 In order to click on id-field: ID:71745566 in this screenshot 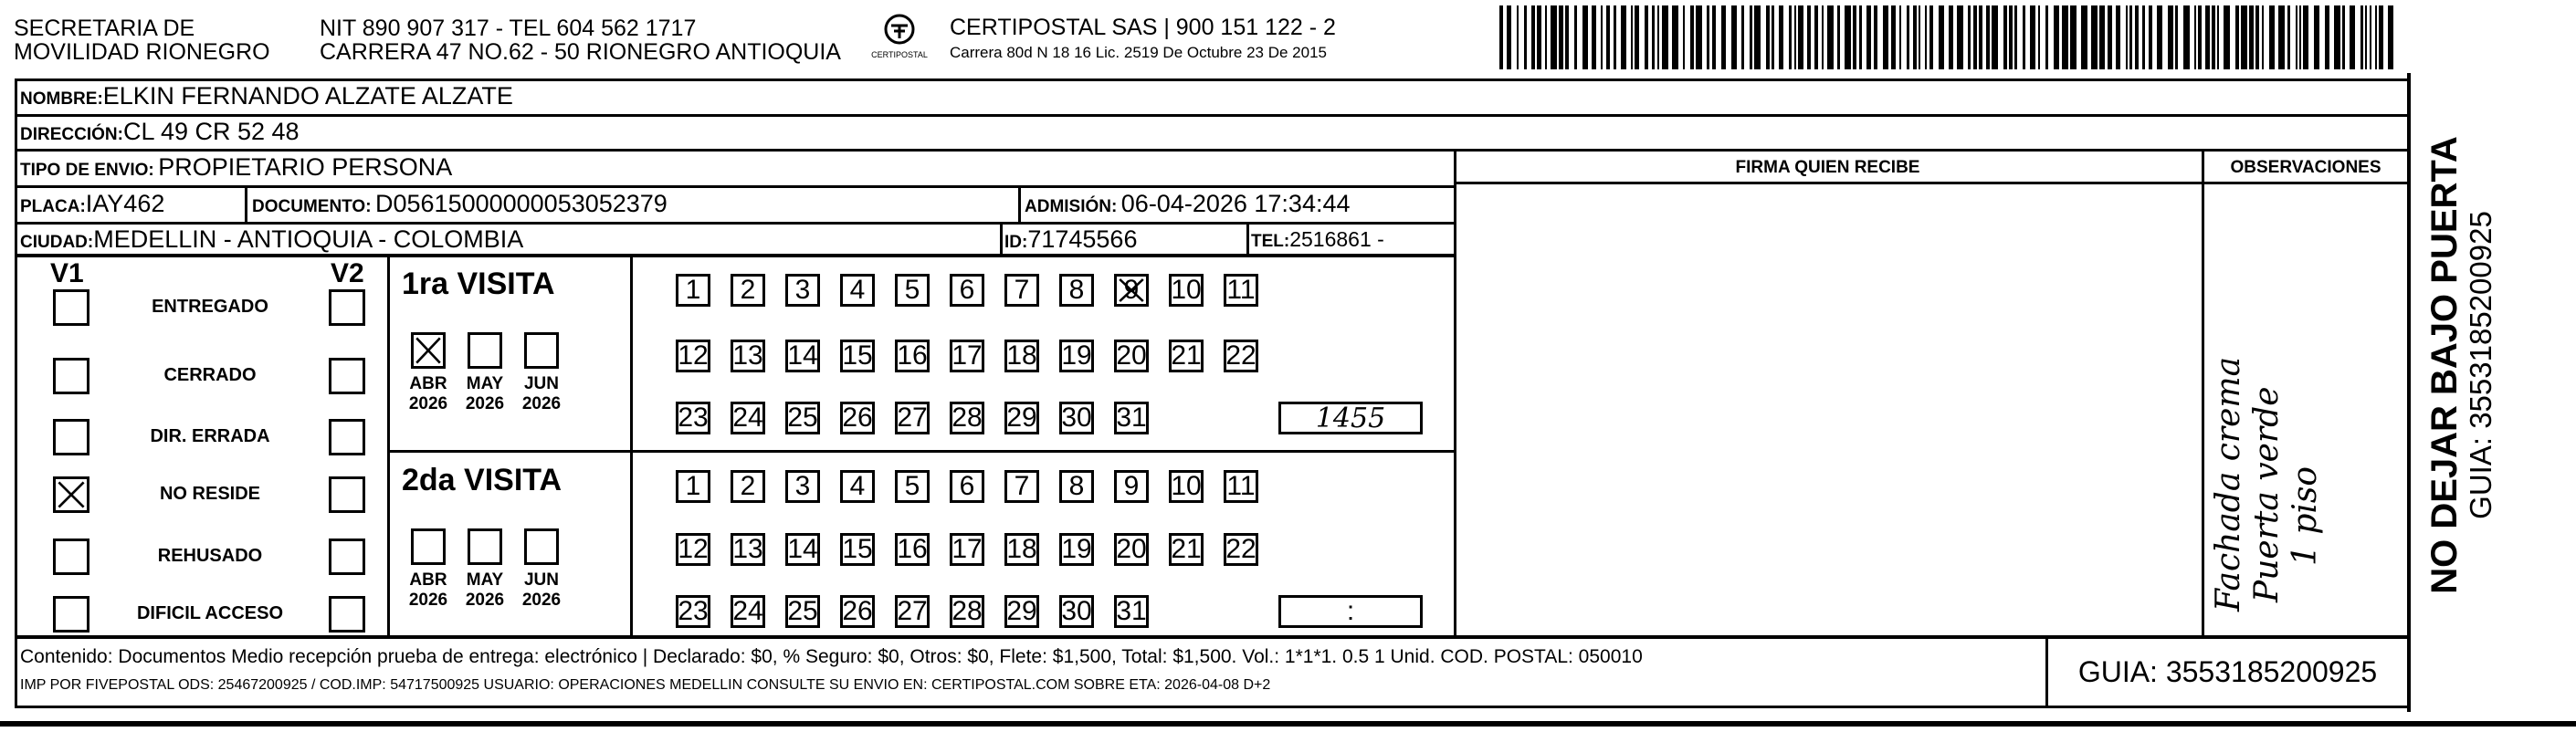, I will do `click(1071, 239)`.